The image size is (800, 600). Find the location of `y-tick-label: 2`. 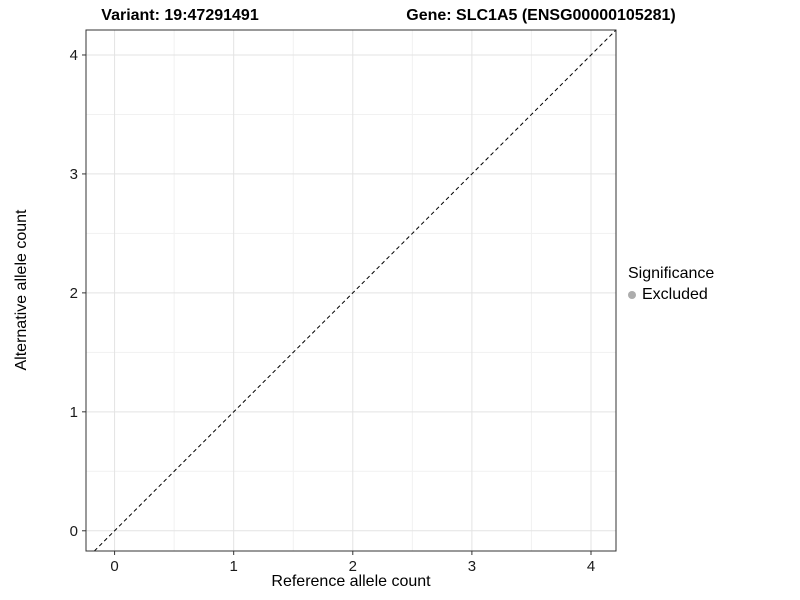

y-tick-label: 2 is located at coordinates (74, 293).